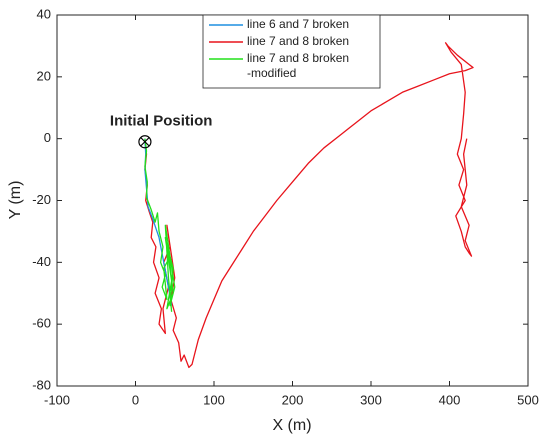 Image resolution: width=550 pixels, height=444 pixels. What do you see at coordinates (298, 58) in the screenshot?
I see `legend-label-line: line 7 and 8 broken` at bounding box center [298, 58].